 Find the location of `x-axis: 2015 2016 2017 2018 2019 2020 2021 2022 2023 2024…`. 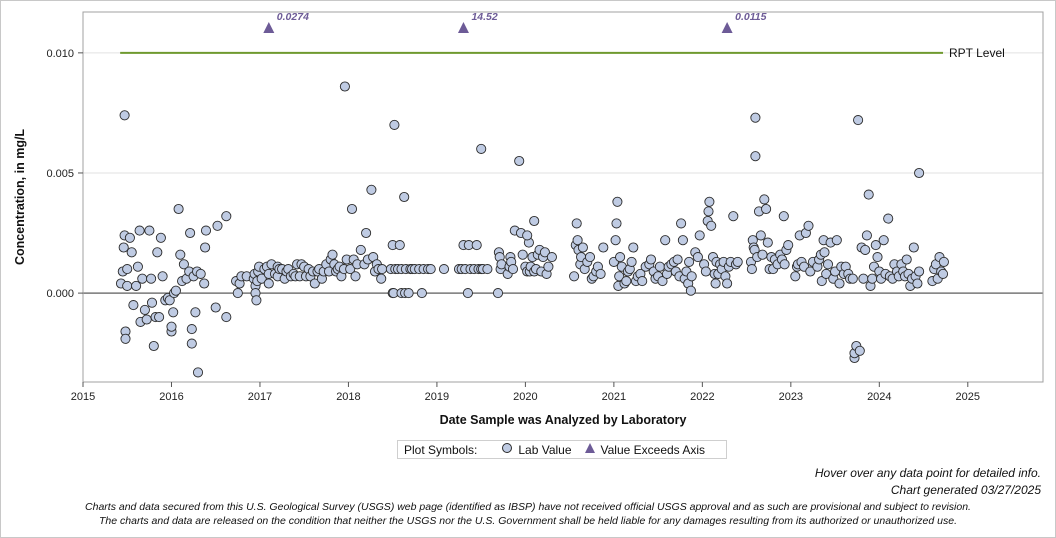

x-axis: 2015 2016 2017 2018 2019 2020 2021 2022 2023 2024… is located at coordinates (525, 392).